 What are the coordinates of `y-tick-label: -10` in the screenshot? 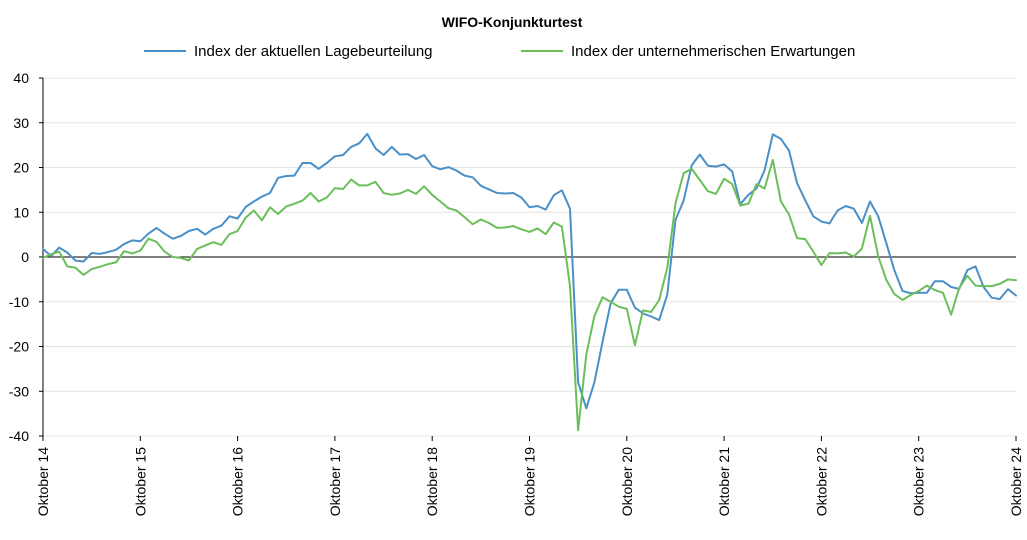 It's located at (19, 302).